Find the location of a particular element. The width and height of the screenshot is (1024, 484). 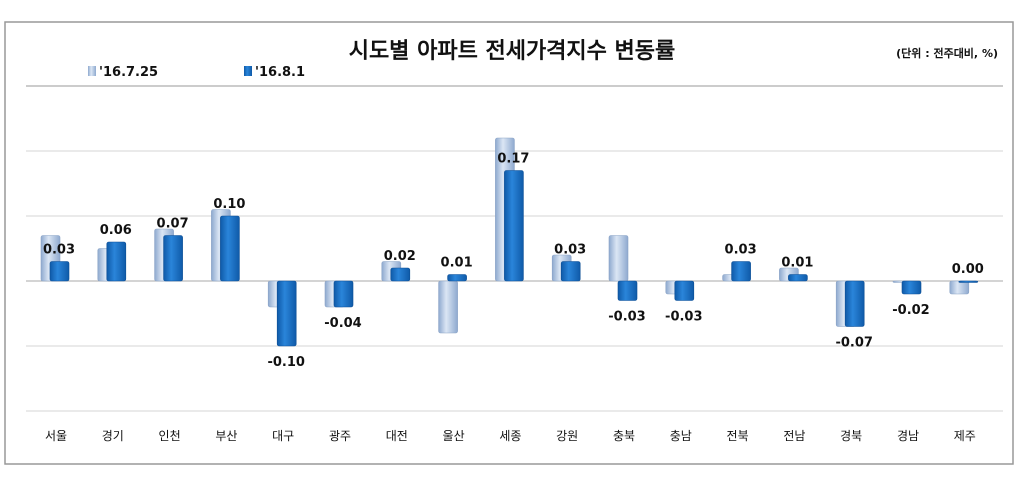

category-label: 경북 is located at coordinates (851, 436).